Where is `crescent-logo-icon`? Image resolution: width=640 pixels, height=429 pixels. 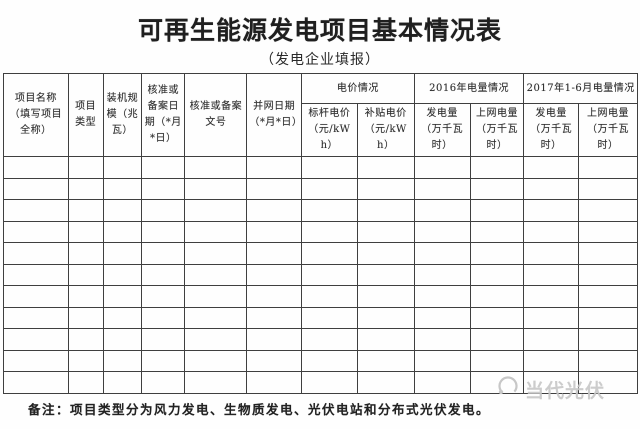
crescent-logo-icon is located at coordinates (508, 389).